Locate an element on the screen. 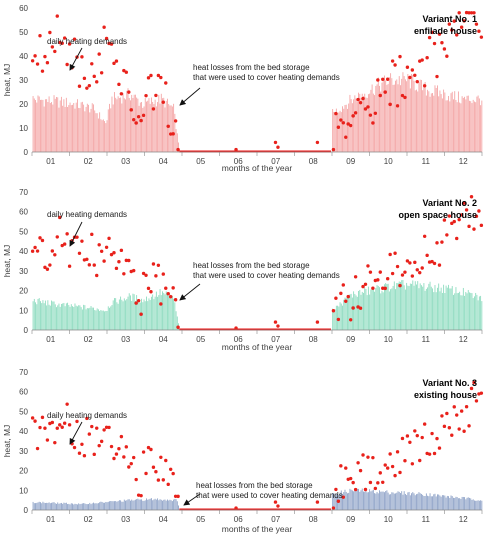 The width and height of the screenshot is (486, 550). y-axis-label: heat, MJ is located at coordinates (7, 80).